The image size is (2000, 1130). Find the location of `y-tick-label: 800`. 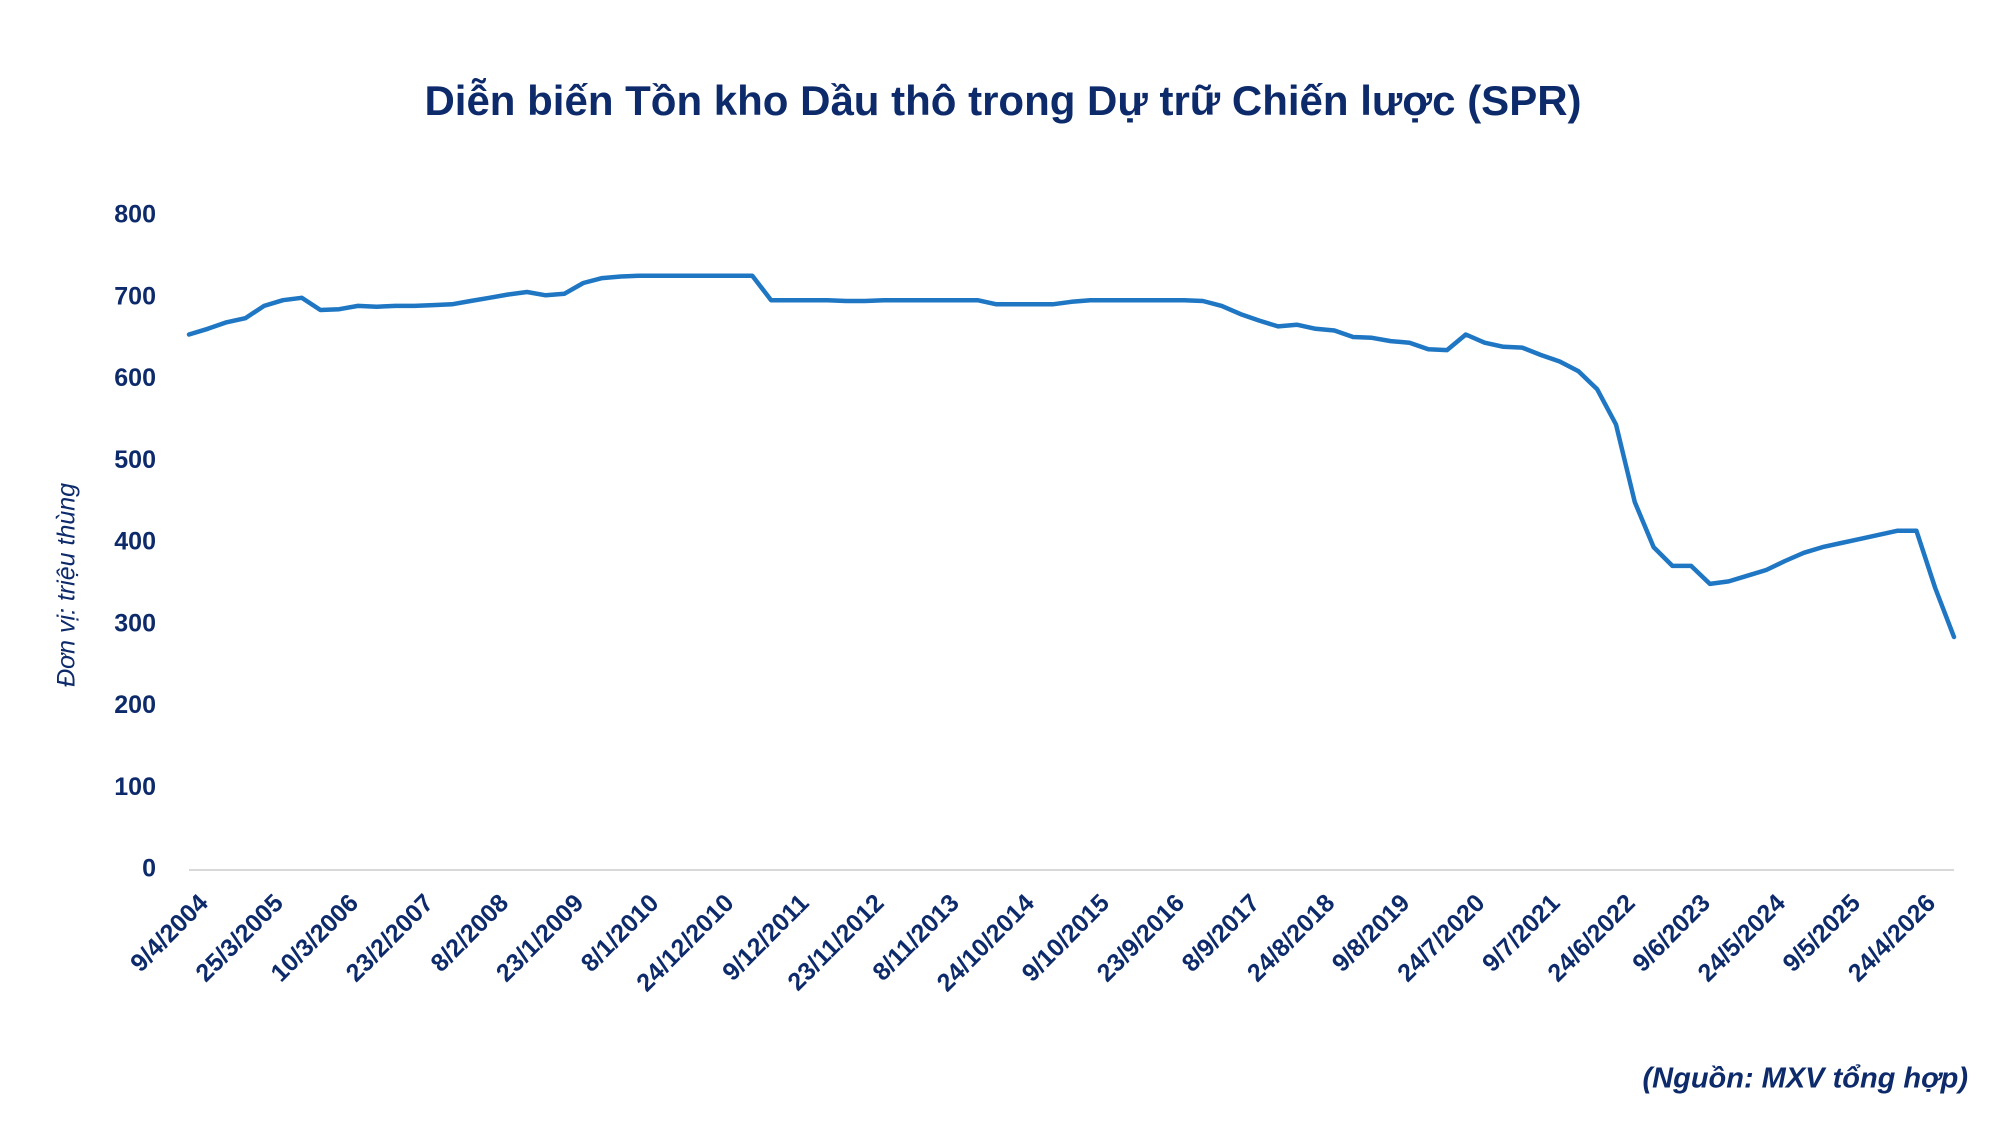

y-tick-label: 800 is located at coordinates (135, 215).